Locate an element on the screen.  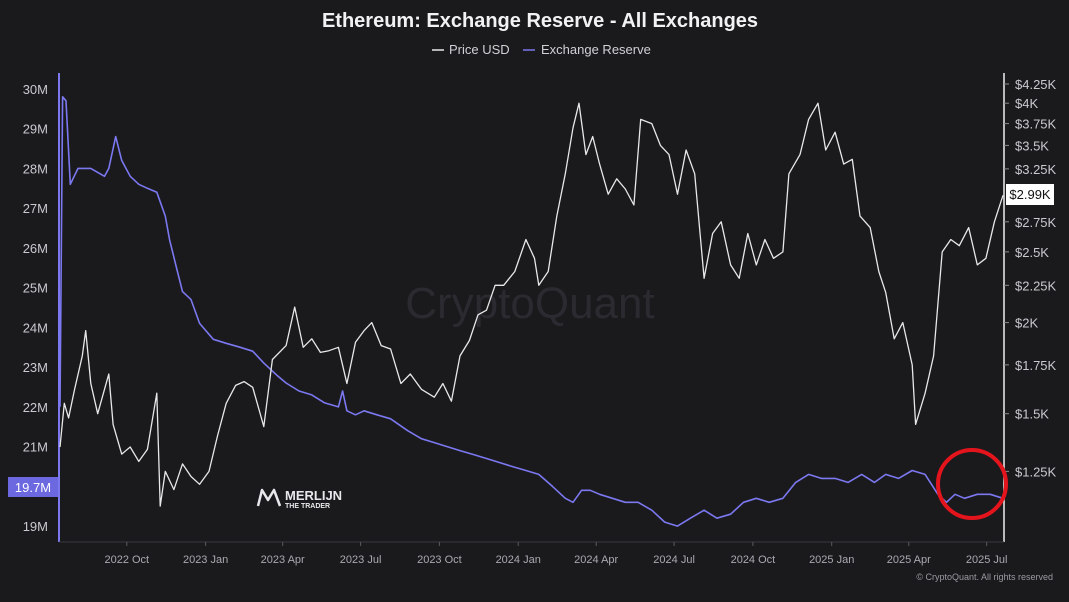
right-tick-label: $1.25K is located at coordinates (1036, 471).